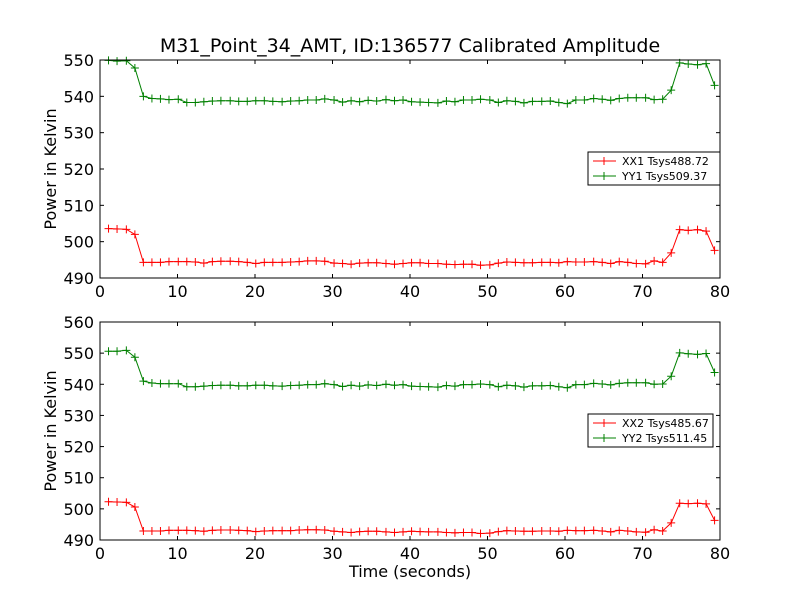 This screenshot has width=800, height=600. Describe the element at coordinates (78, 447) in the screenshot. I see `y-tick-label: 520` at that location.